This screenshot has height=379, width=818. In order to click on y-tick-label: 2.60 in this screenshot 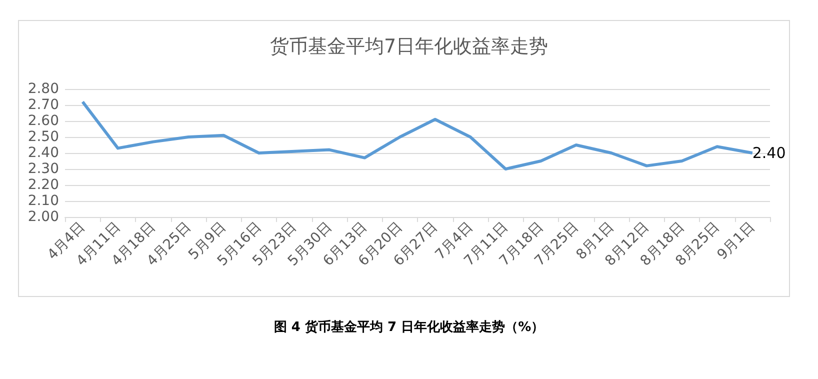, I will do `click(43, 121)`.